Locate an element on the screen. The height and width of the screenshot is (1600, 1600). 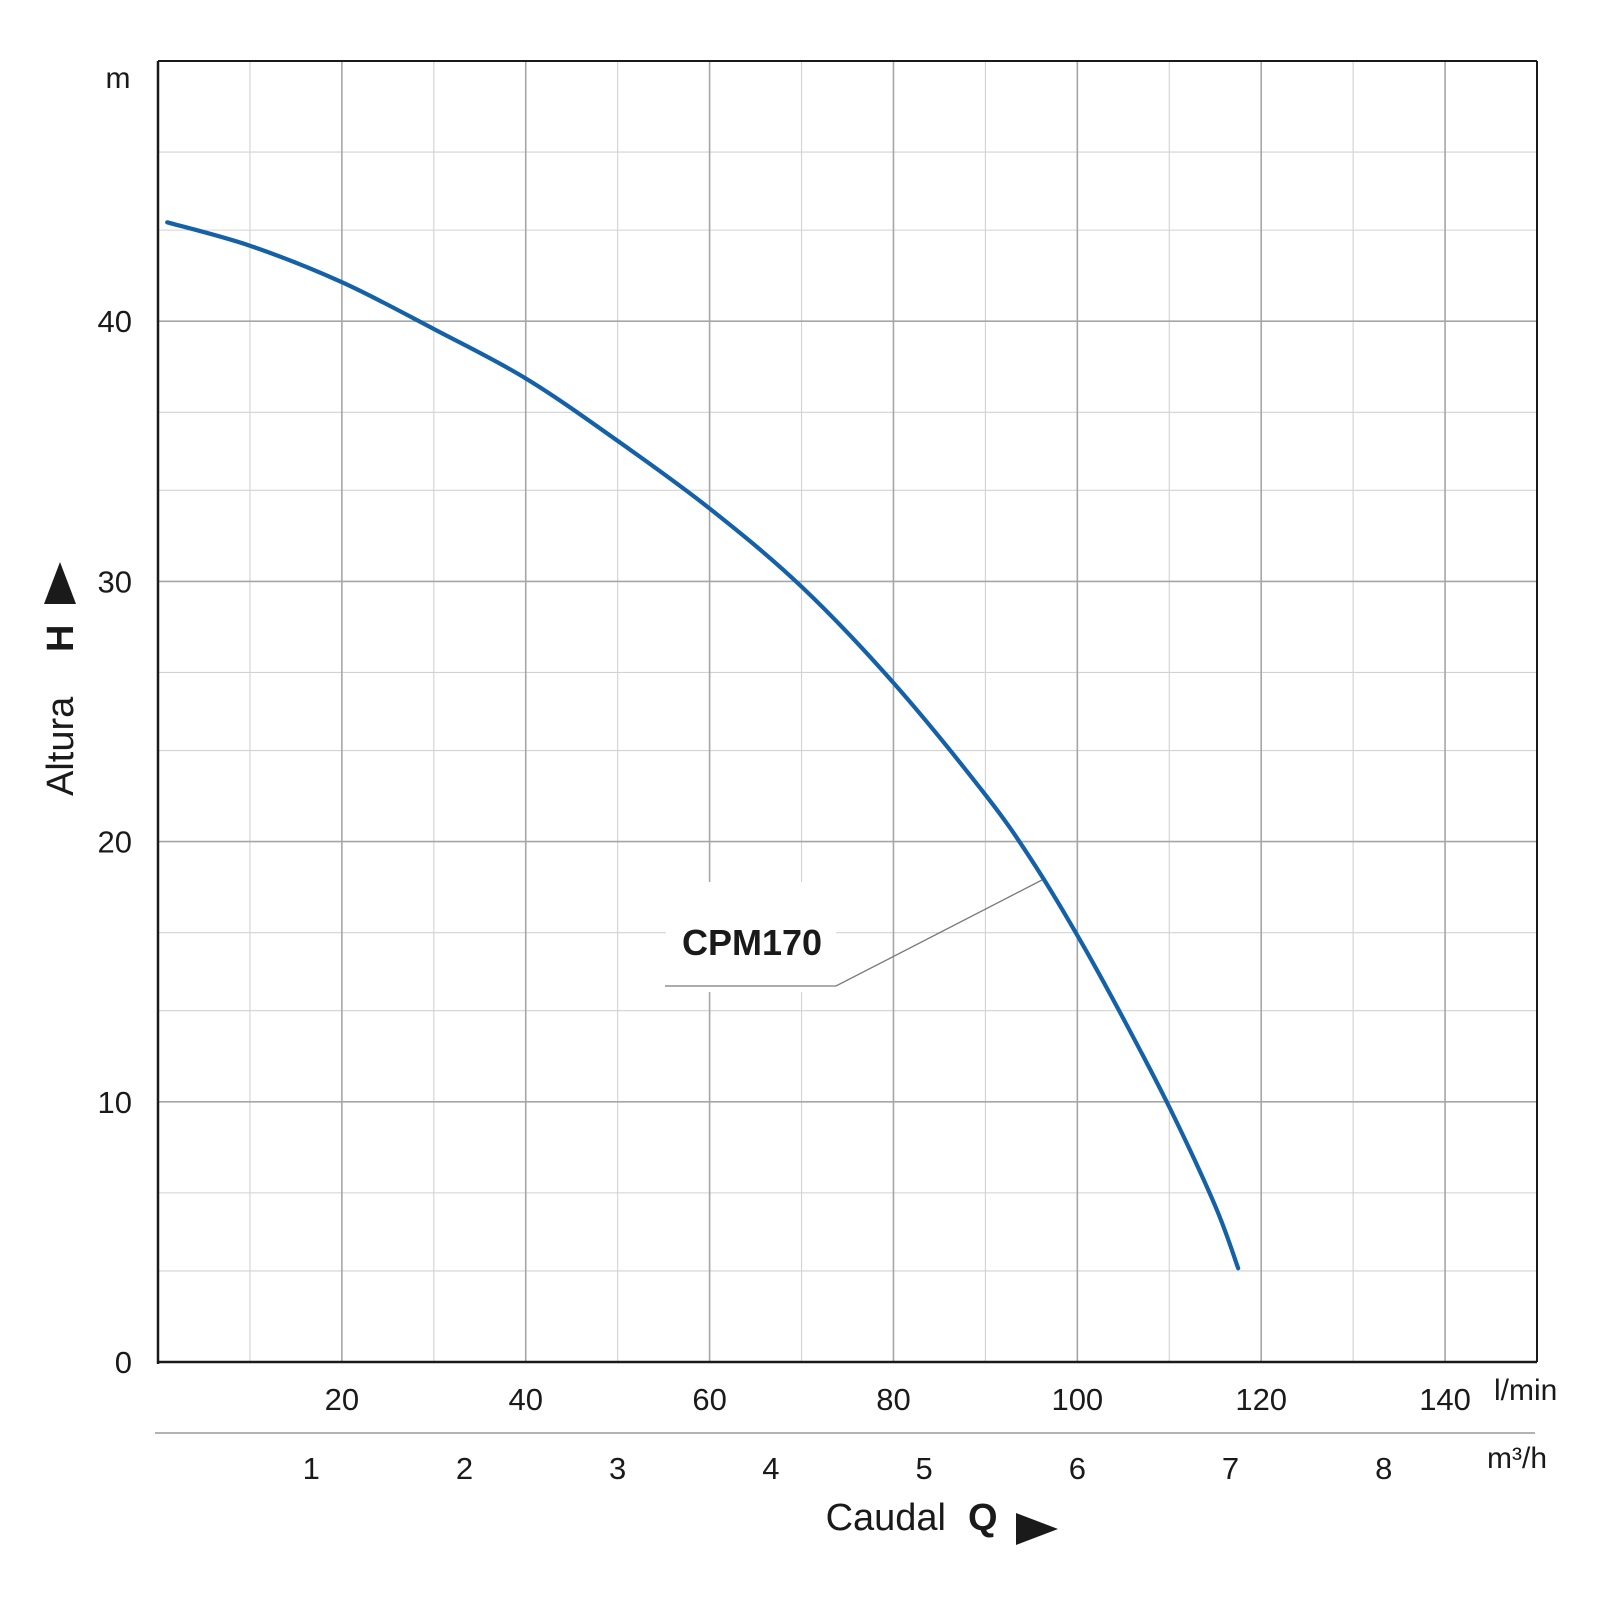
x-tick-labels: 20 40 60 80 100 120 140 is located at coordinates (898, 1399).